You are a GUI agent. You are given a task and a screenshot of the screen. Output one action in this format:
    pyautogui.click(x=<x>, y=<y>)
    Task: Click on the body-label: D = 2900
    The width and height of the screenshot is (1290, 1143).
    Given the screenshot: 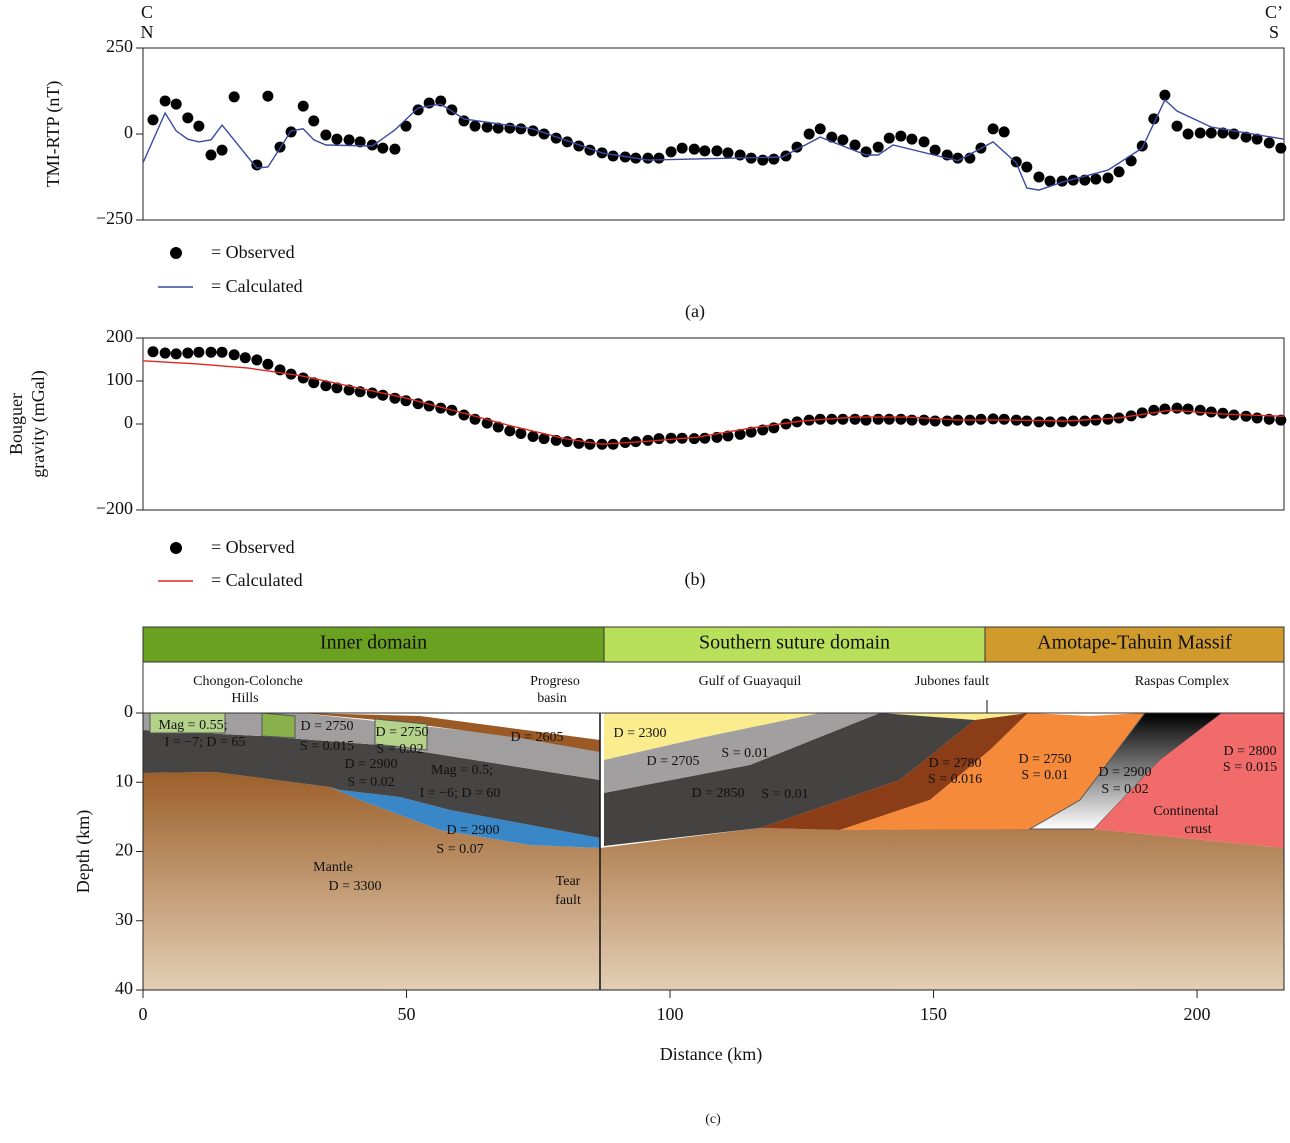 What is the action you would take?
    pyautogui.click(x=1124, y=772)
    